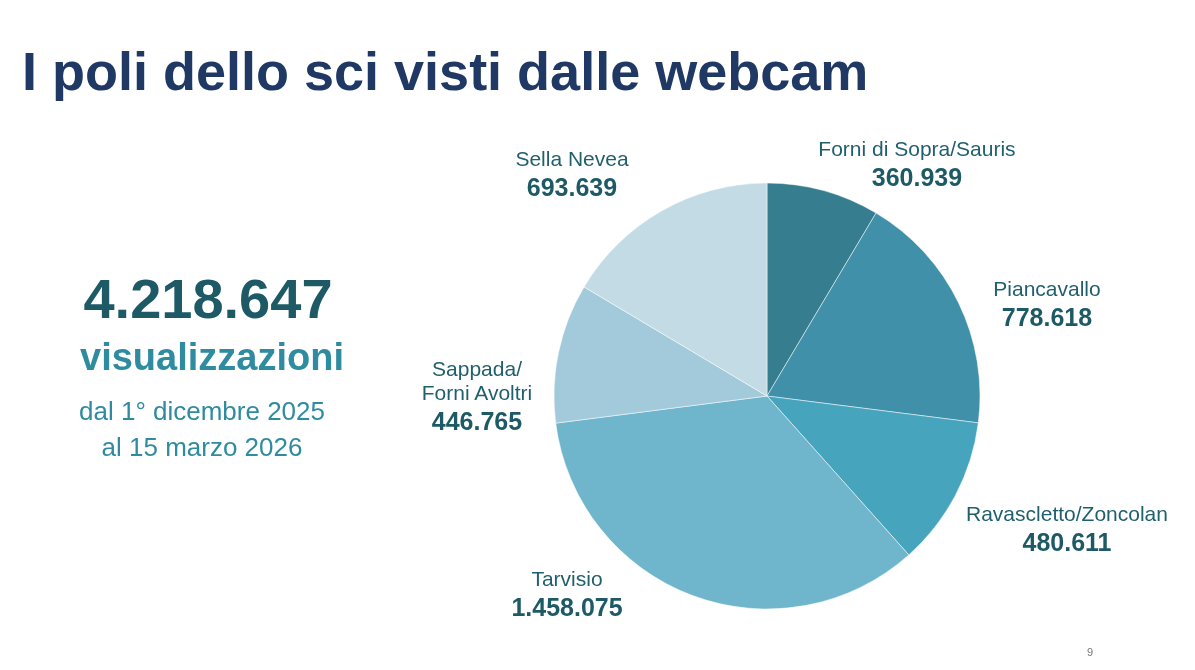  I want to click on data-label: 446.765, so click(477, 421).